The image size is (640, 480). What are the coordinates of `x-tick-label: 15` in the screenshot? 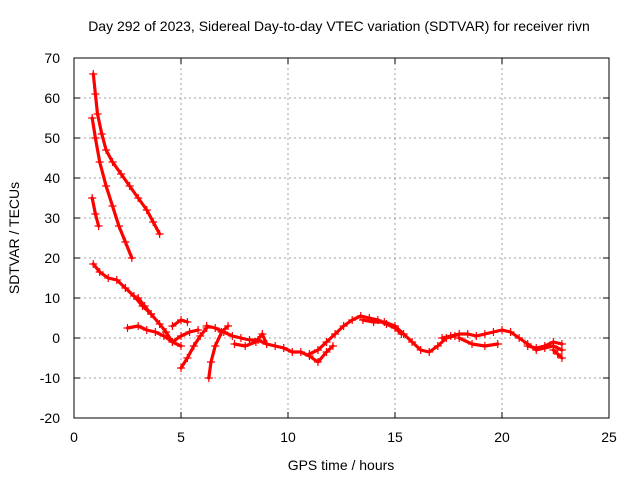 It's located at (395, 437).